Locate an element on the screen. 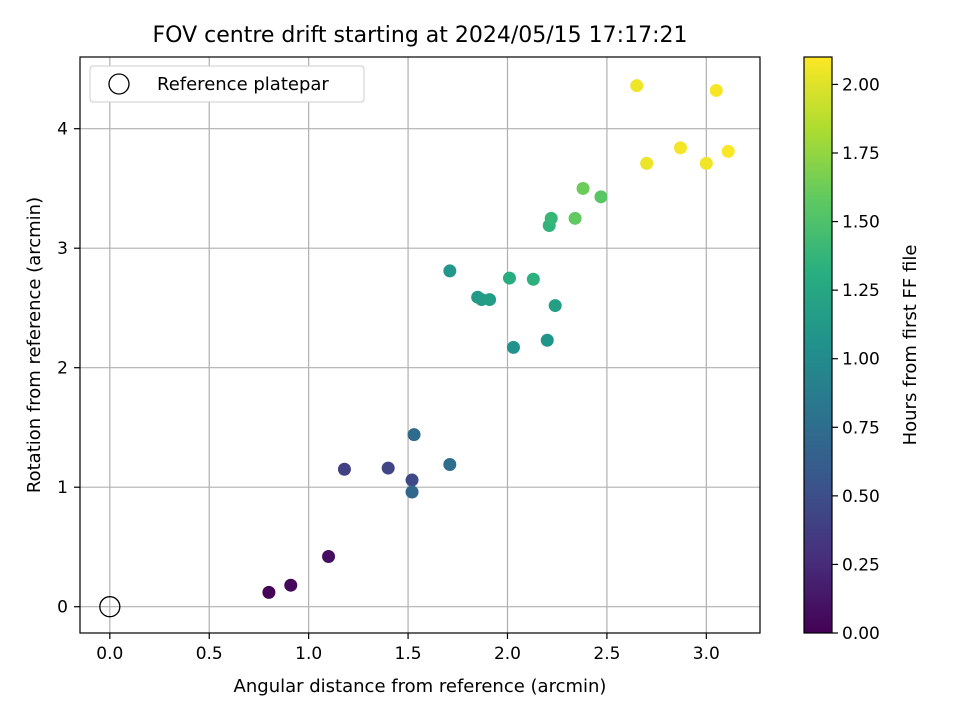 The width and height of the screenshot is (960, 720). x-axis-ticks: 0.0 0.5 1.0 1.5 2.0 2.5 3.0 is located at coordinates (408, 648).